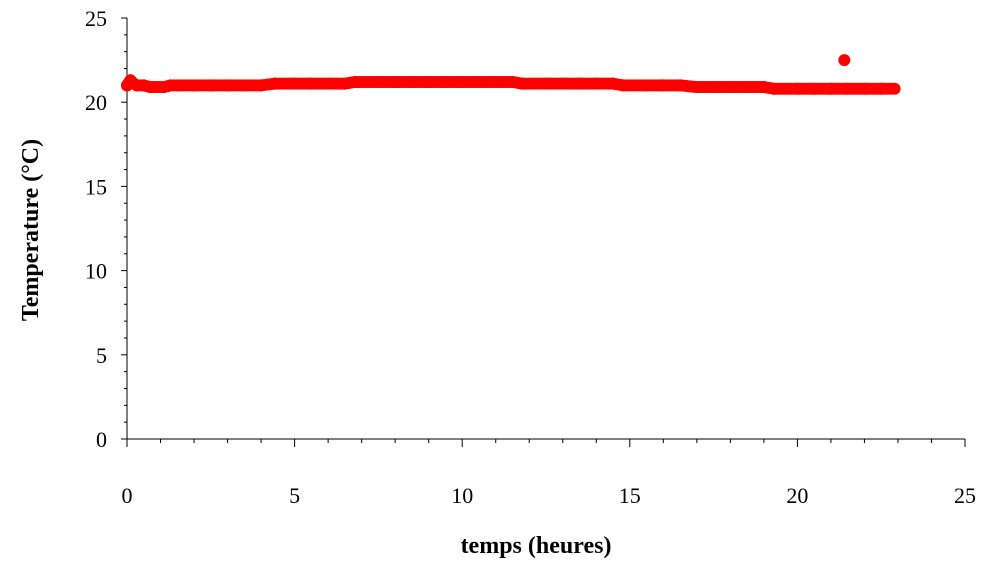 The width and height of the screenshot is (982, 561). Describe the element at coordinates (101, 355) in the screenshot. I see `y-tick-label: 5` at that location.